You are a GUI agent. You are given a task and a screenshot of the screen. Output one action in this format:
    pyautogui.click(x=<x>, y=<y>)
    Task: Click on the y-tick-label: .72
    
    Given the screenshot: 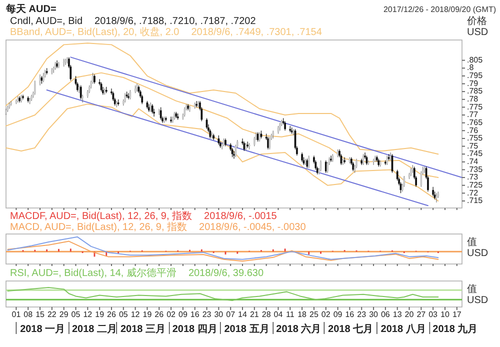 What is the action you would take?
    pyautogui.click(x=473, y=193)
    